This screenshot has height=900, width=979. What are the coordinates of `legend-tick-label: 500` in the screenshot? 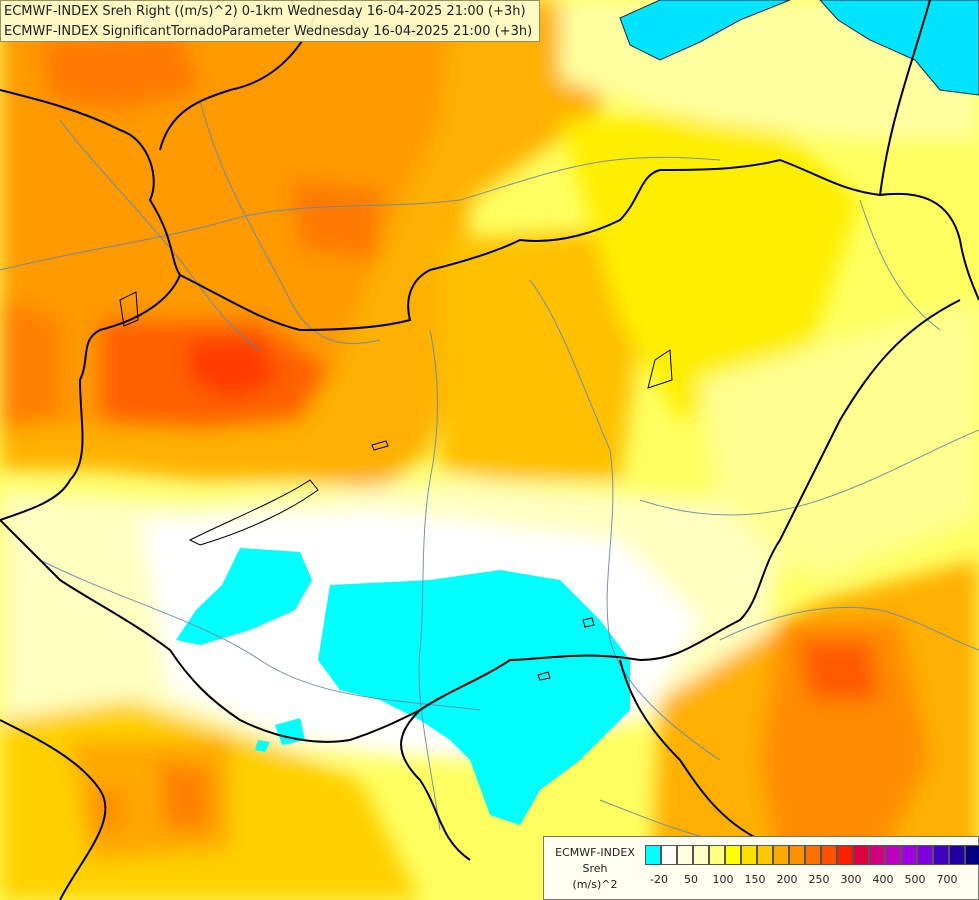 It's located at (915, 879).